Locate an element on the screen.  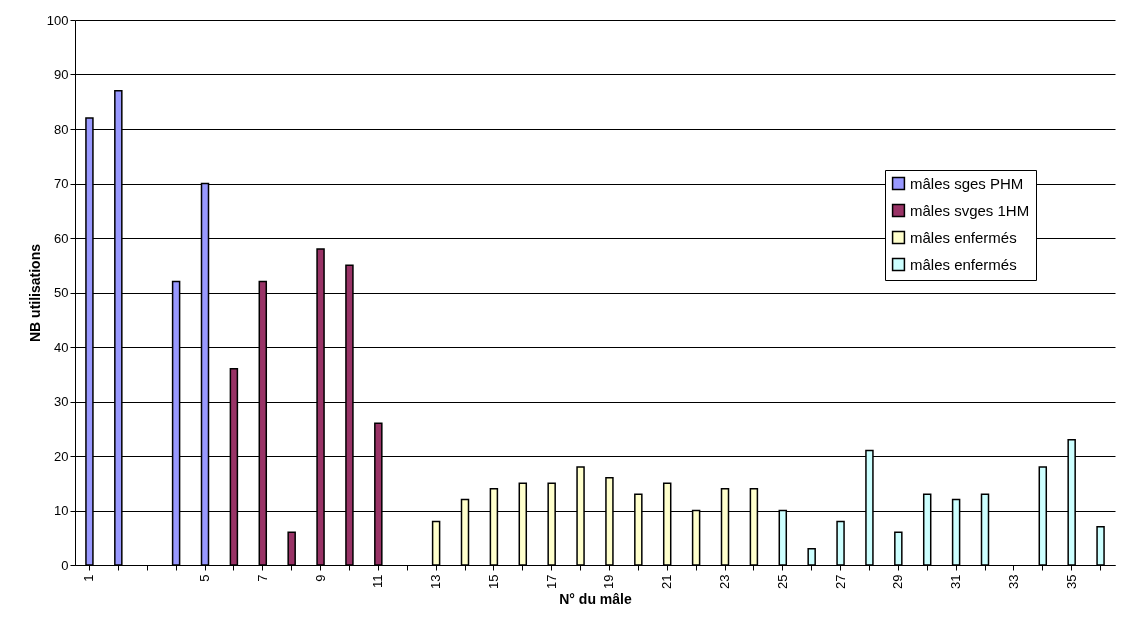
y-tick-label: 100 is located at coordinates (57, 20).